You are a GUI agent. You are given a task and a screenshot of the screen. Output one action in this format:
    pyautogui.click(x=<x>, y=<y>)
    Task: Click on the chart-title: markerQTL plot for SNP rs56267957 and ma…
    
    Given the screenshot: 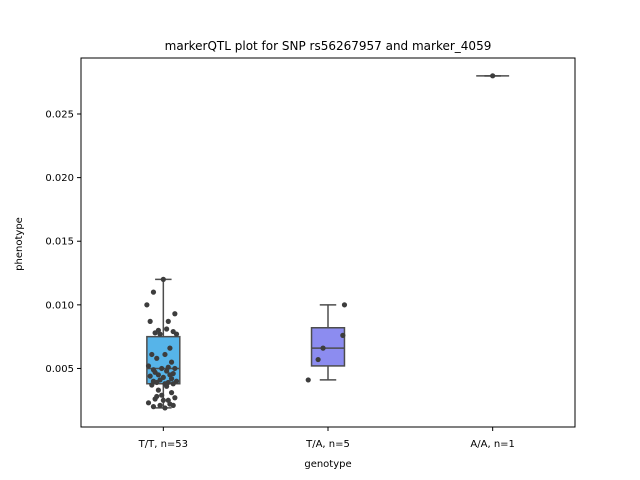 What is the action you would take?
    pyautogui.click(x=328, y=46)
    